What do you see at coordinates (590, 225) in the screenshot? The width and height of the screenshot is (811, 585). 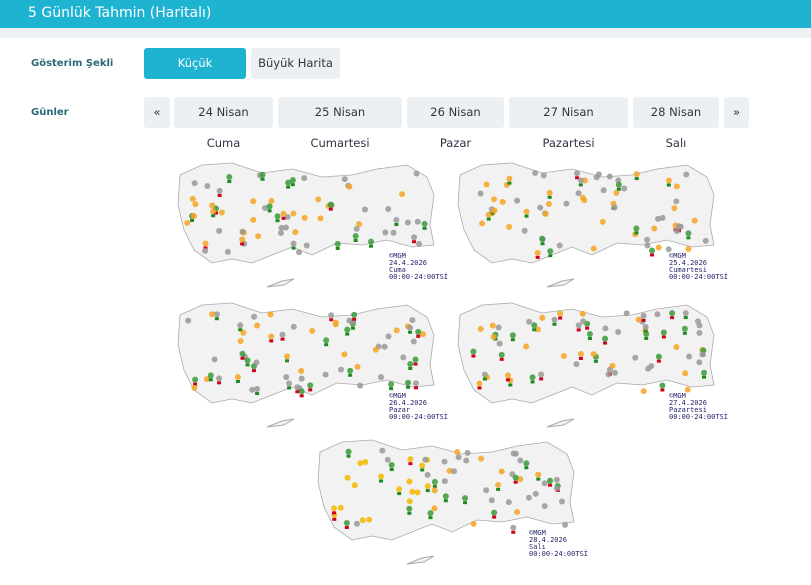 I see `forecast-map-25: ©MGM 25.4.2026 Cumartesi 00:00-24:00TSİ` at bounding box center [590, 225].